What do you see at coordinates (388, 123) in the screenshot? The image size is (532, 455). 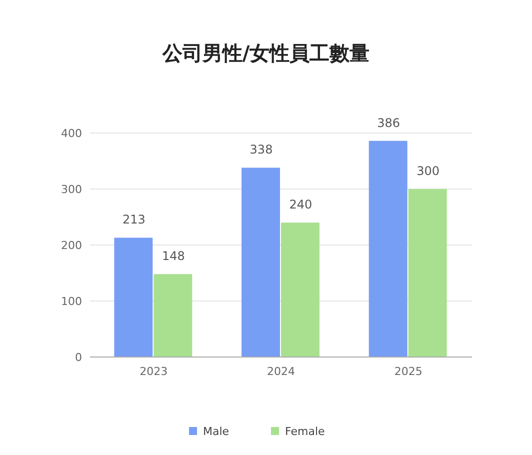 I see `data-label: 386` at bounding box center [388, 123].